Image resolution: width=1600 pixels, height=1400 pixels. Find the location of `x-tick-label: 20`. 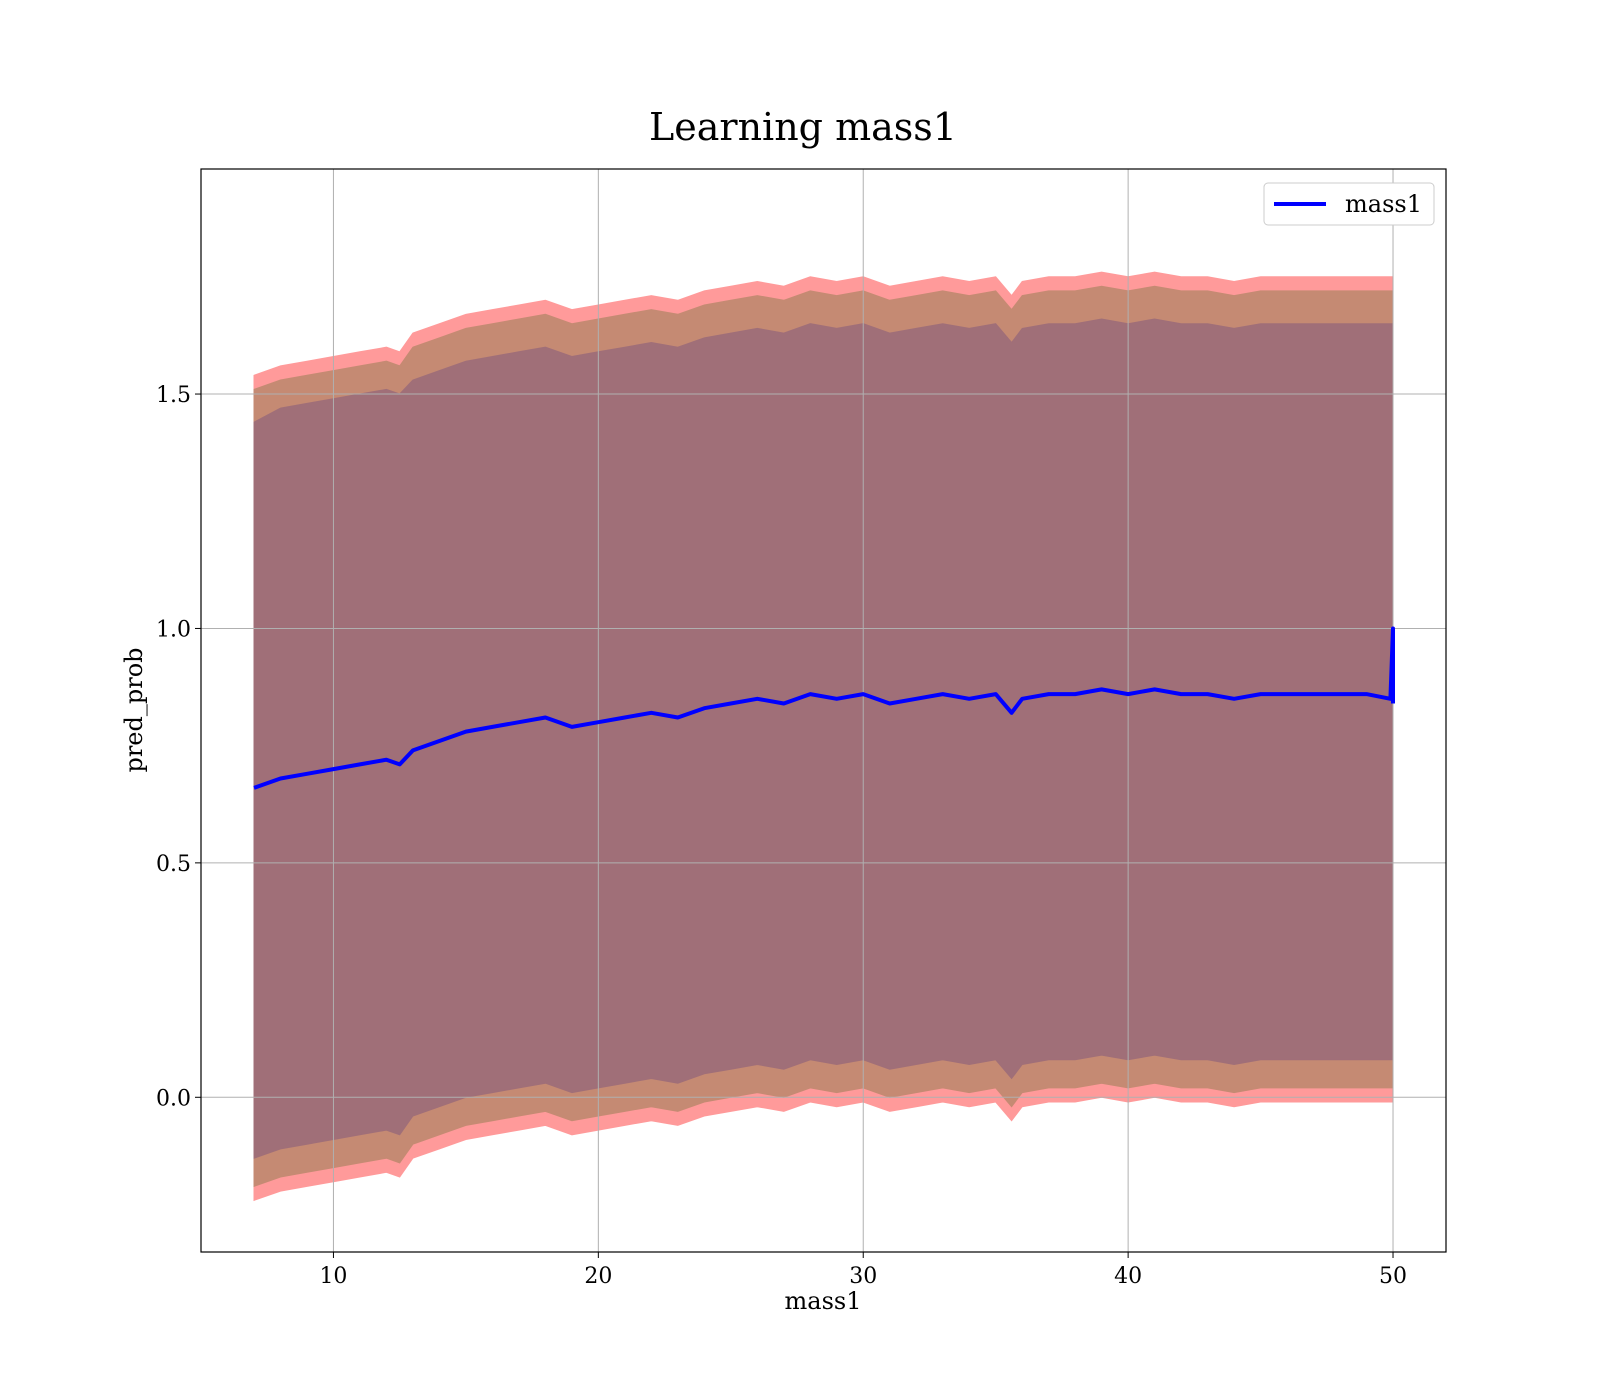

x-tick-label: 20 is located at coordinates (598, 1276).